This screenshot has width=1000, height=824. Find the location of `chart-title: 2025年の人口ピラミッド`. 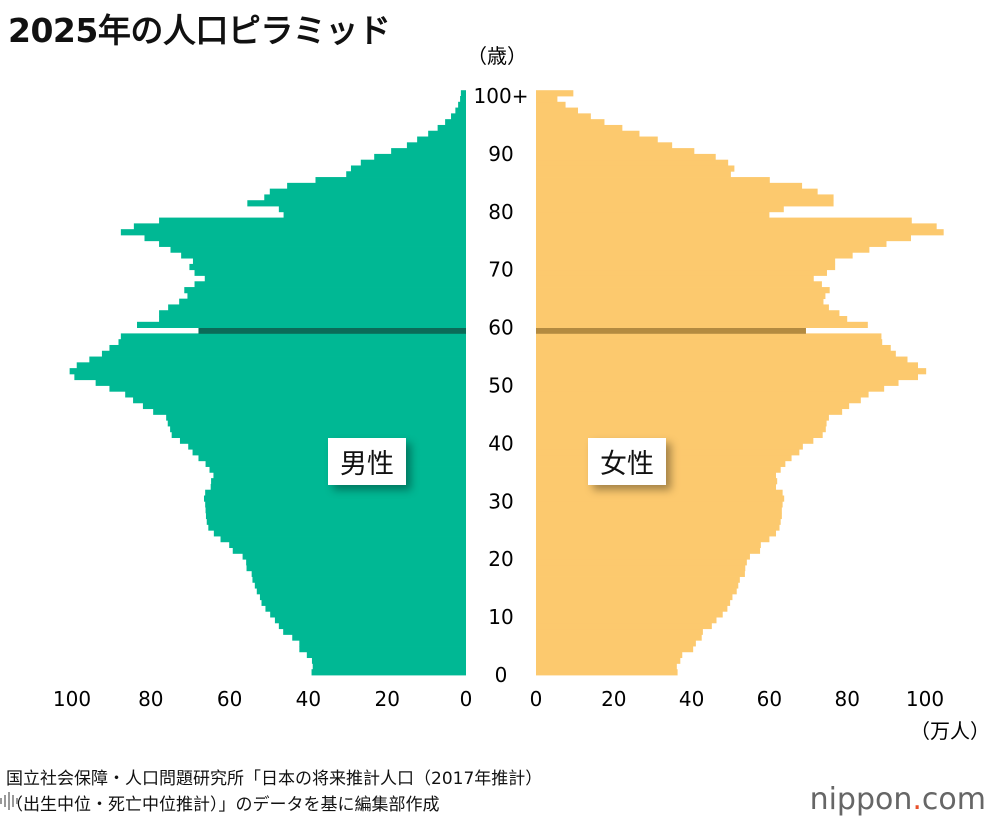

chart-title: 2025年の人口ピラミッド is located at coordinates (199, 30).